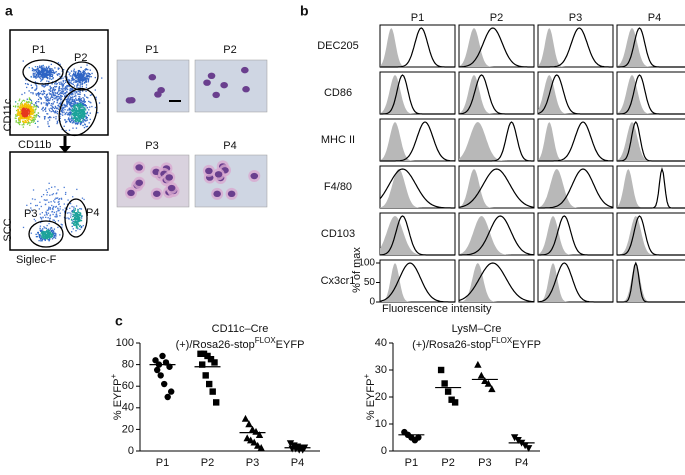 This screenshot has height=475, width=685. Describe the element at coordinates (384, 451) in the screenshot. I see `y-tick-label: 0` at that location.